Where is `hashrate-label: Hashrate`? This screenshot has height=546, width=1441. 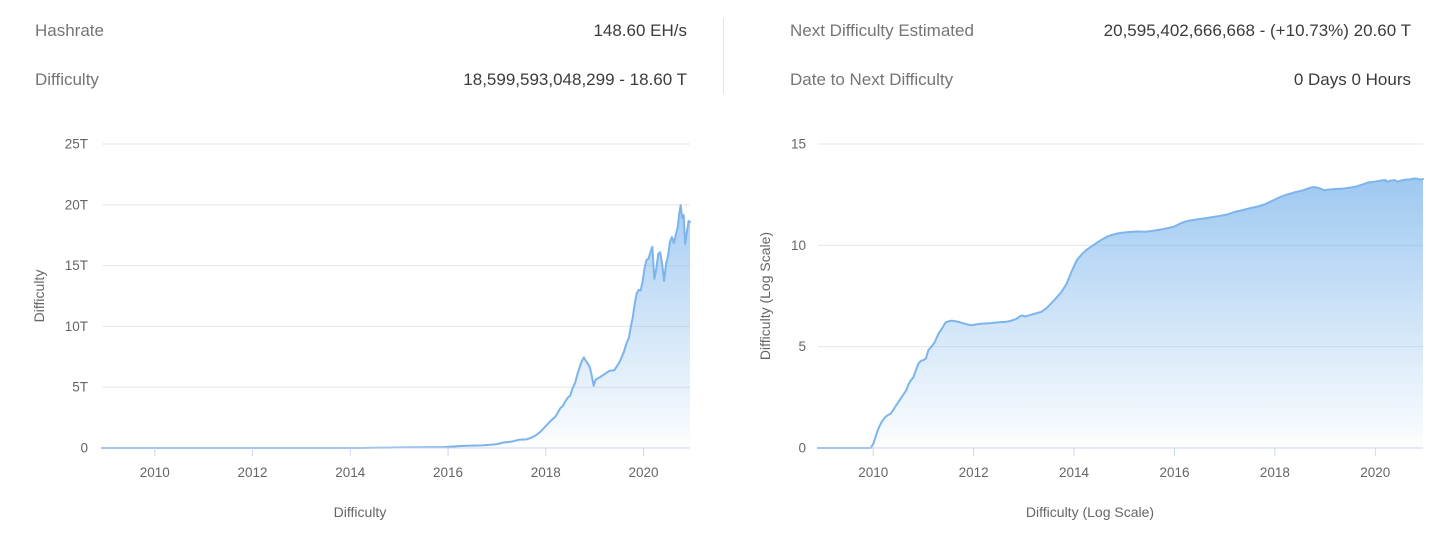 hashrate-label: Hashrate is located at coordinates (69, 30).